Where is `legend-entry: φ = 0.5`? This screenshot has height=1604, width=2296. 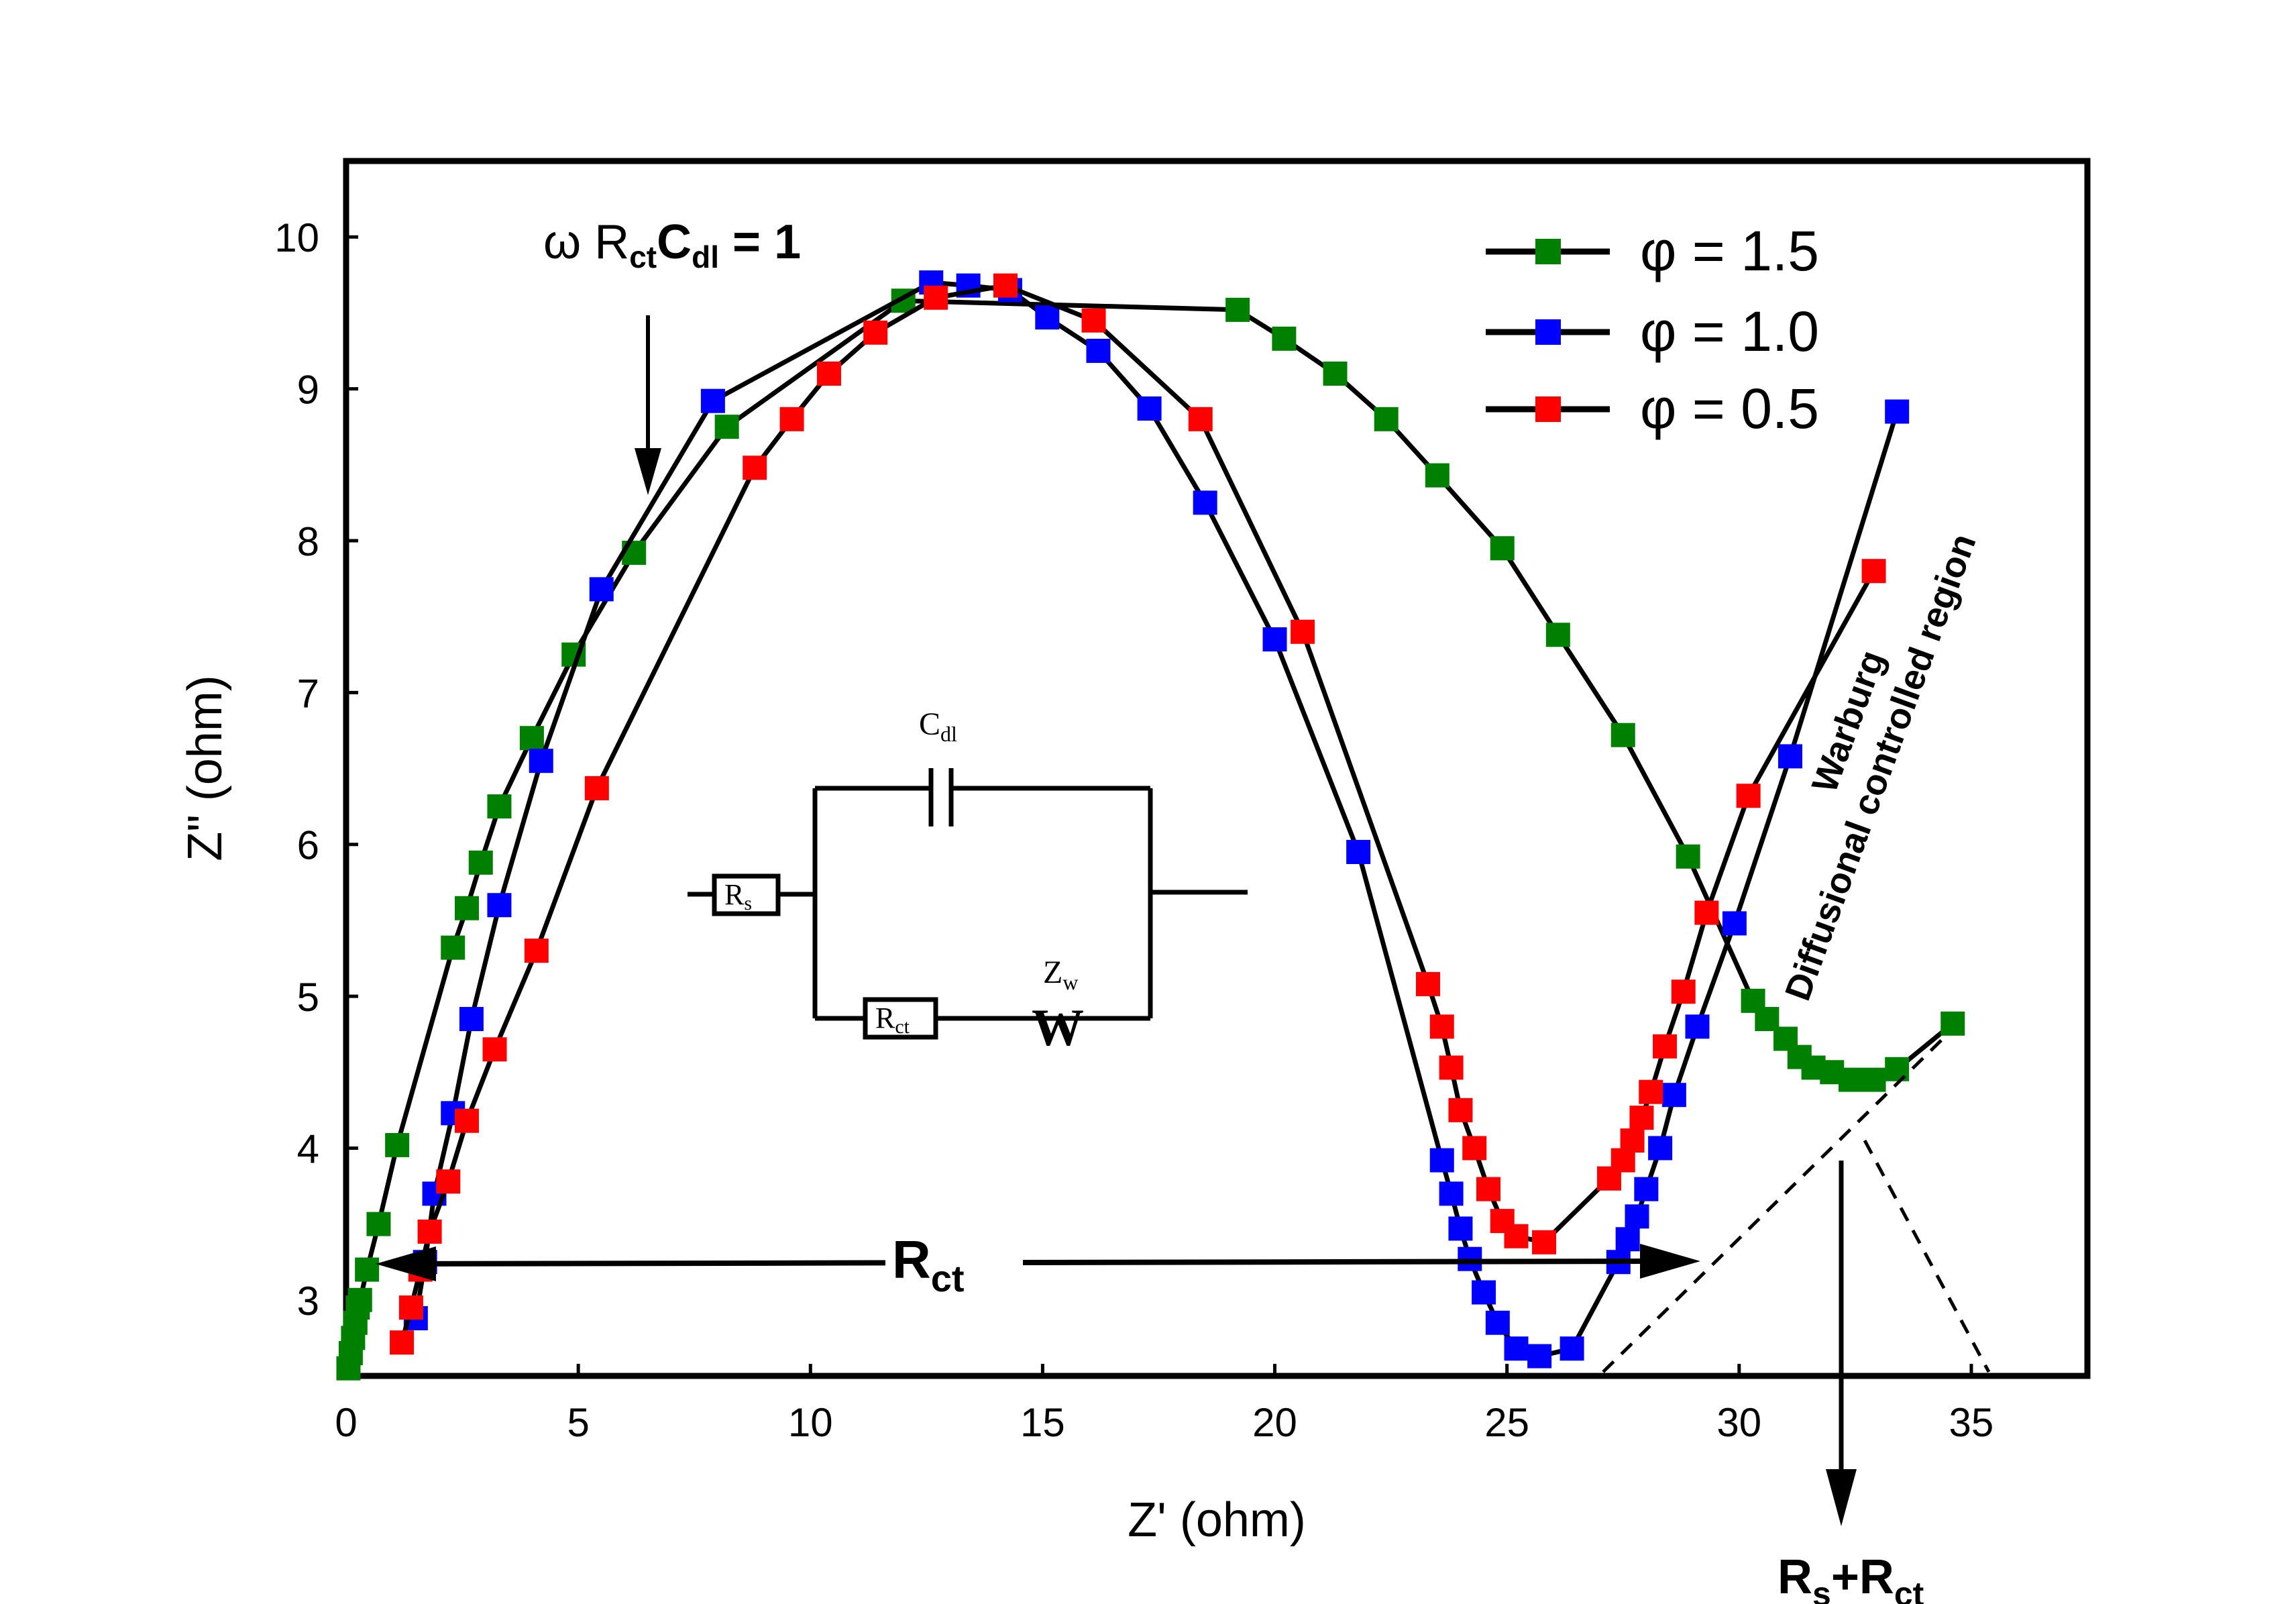
legend-entry: φ = 0.5 is located at coordinates (1653, 408).